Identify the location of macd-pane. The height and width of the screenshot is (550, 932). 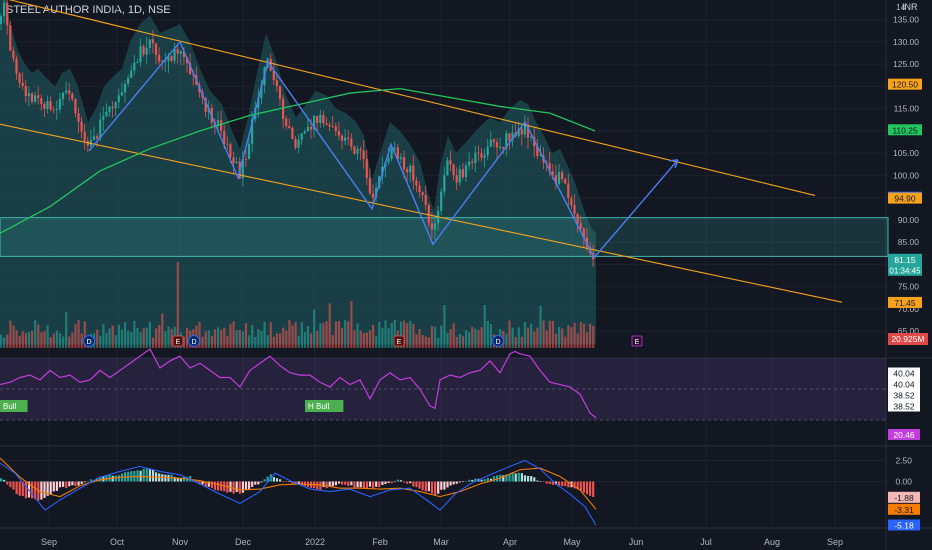
(298, 491).